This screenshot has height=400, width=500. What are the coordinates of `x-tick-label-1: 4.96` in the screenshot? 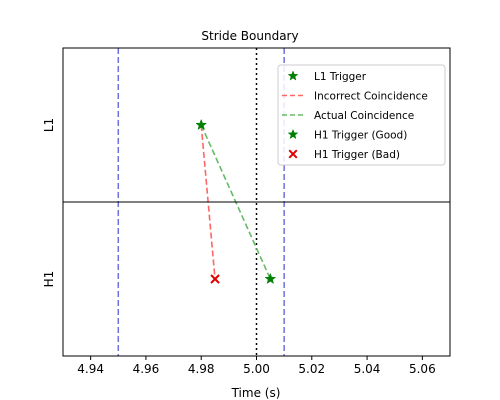 It's located at (146, 369).